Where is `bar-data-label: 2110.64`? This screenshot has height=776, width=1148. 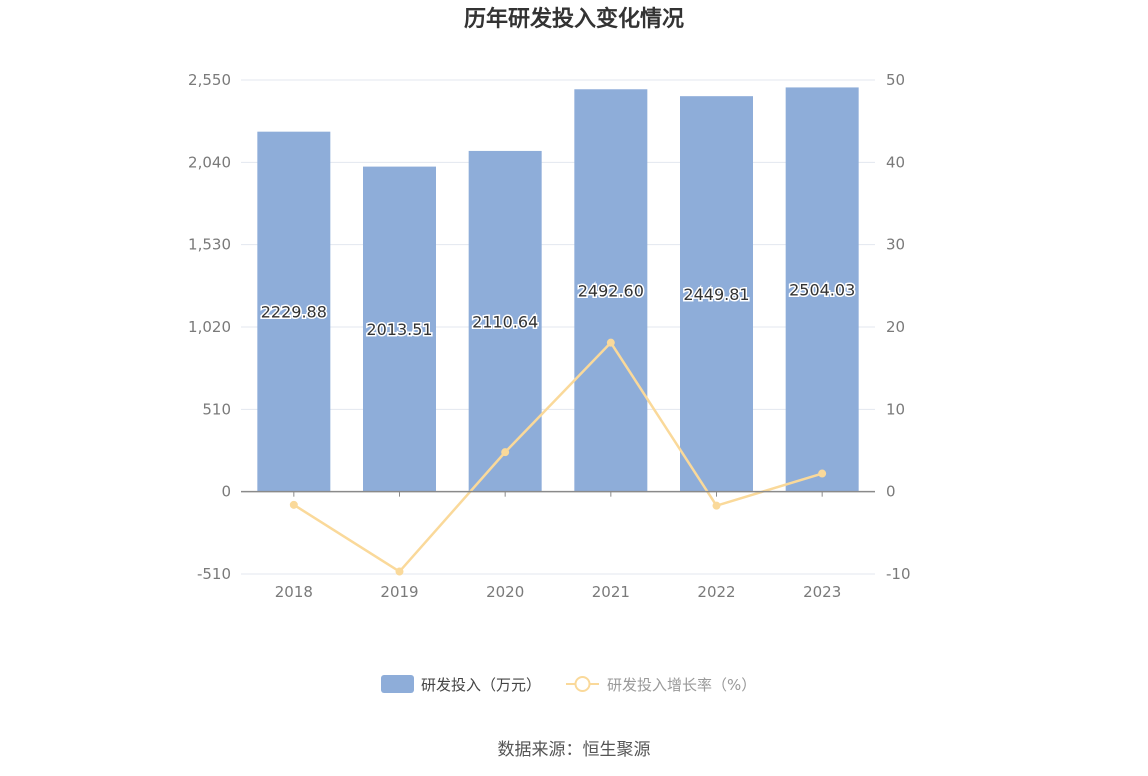
bar-data-label: 2110.64 is located at coordinates (505, 321).